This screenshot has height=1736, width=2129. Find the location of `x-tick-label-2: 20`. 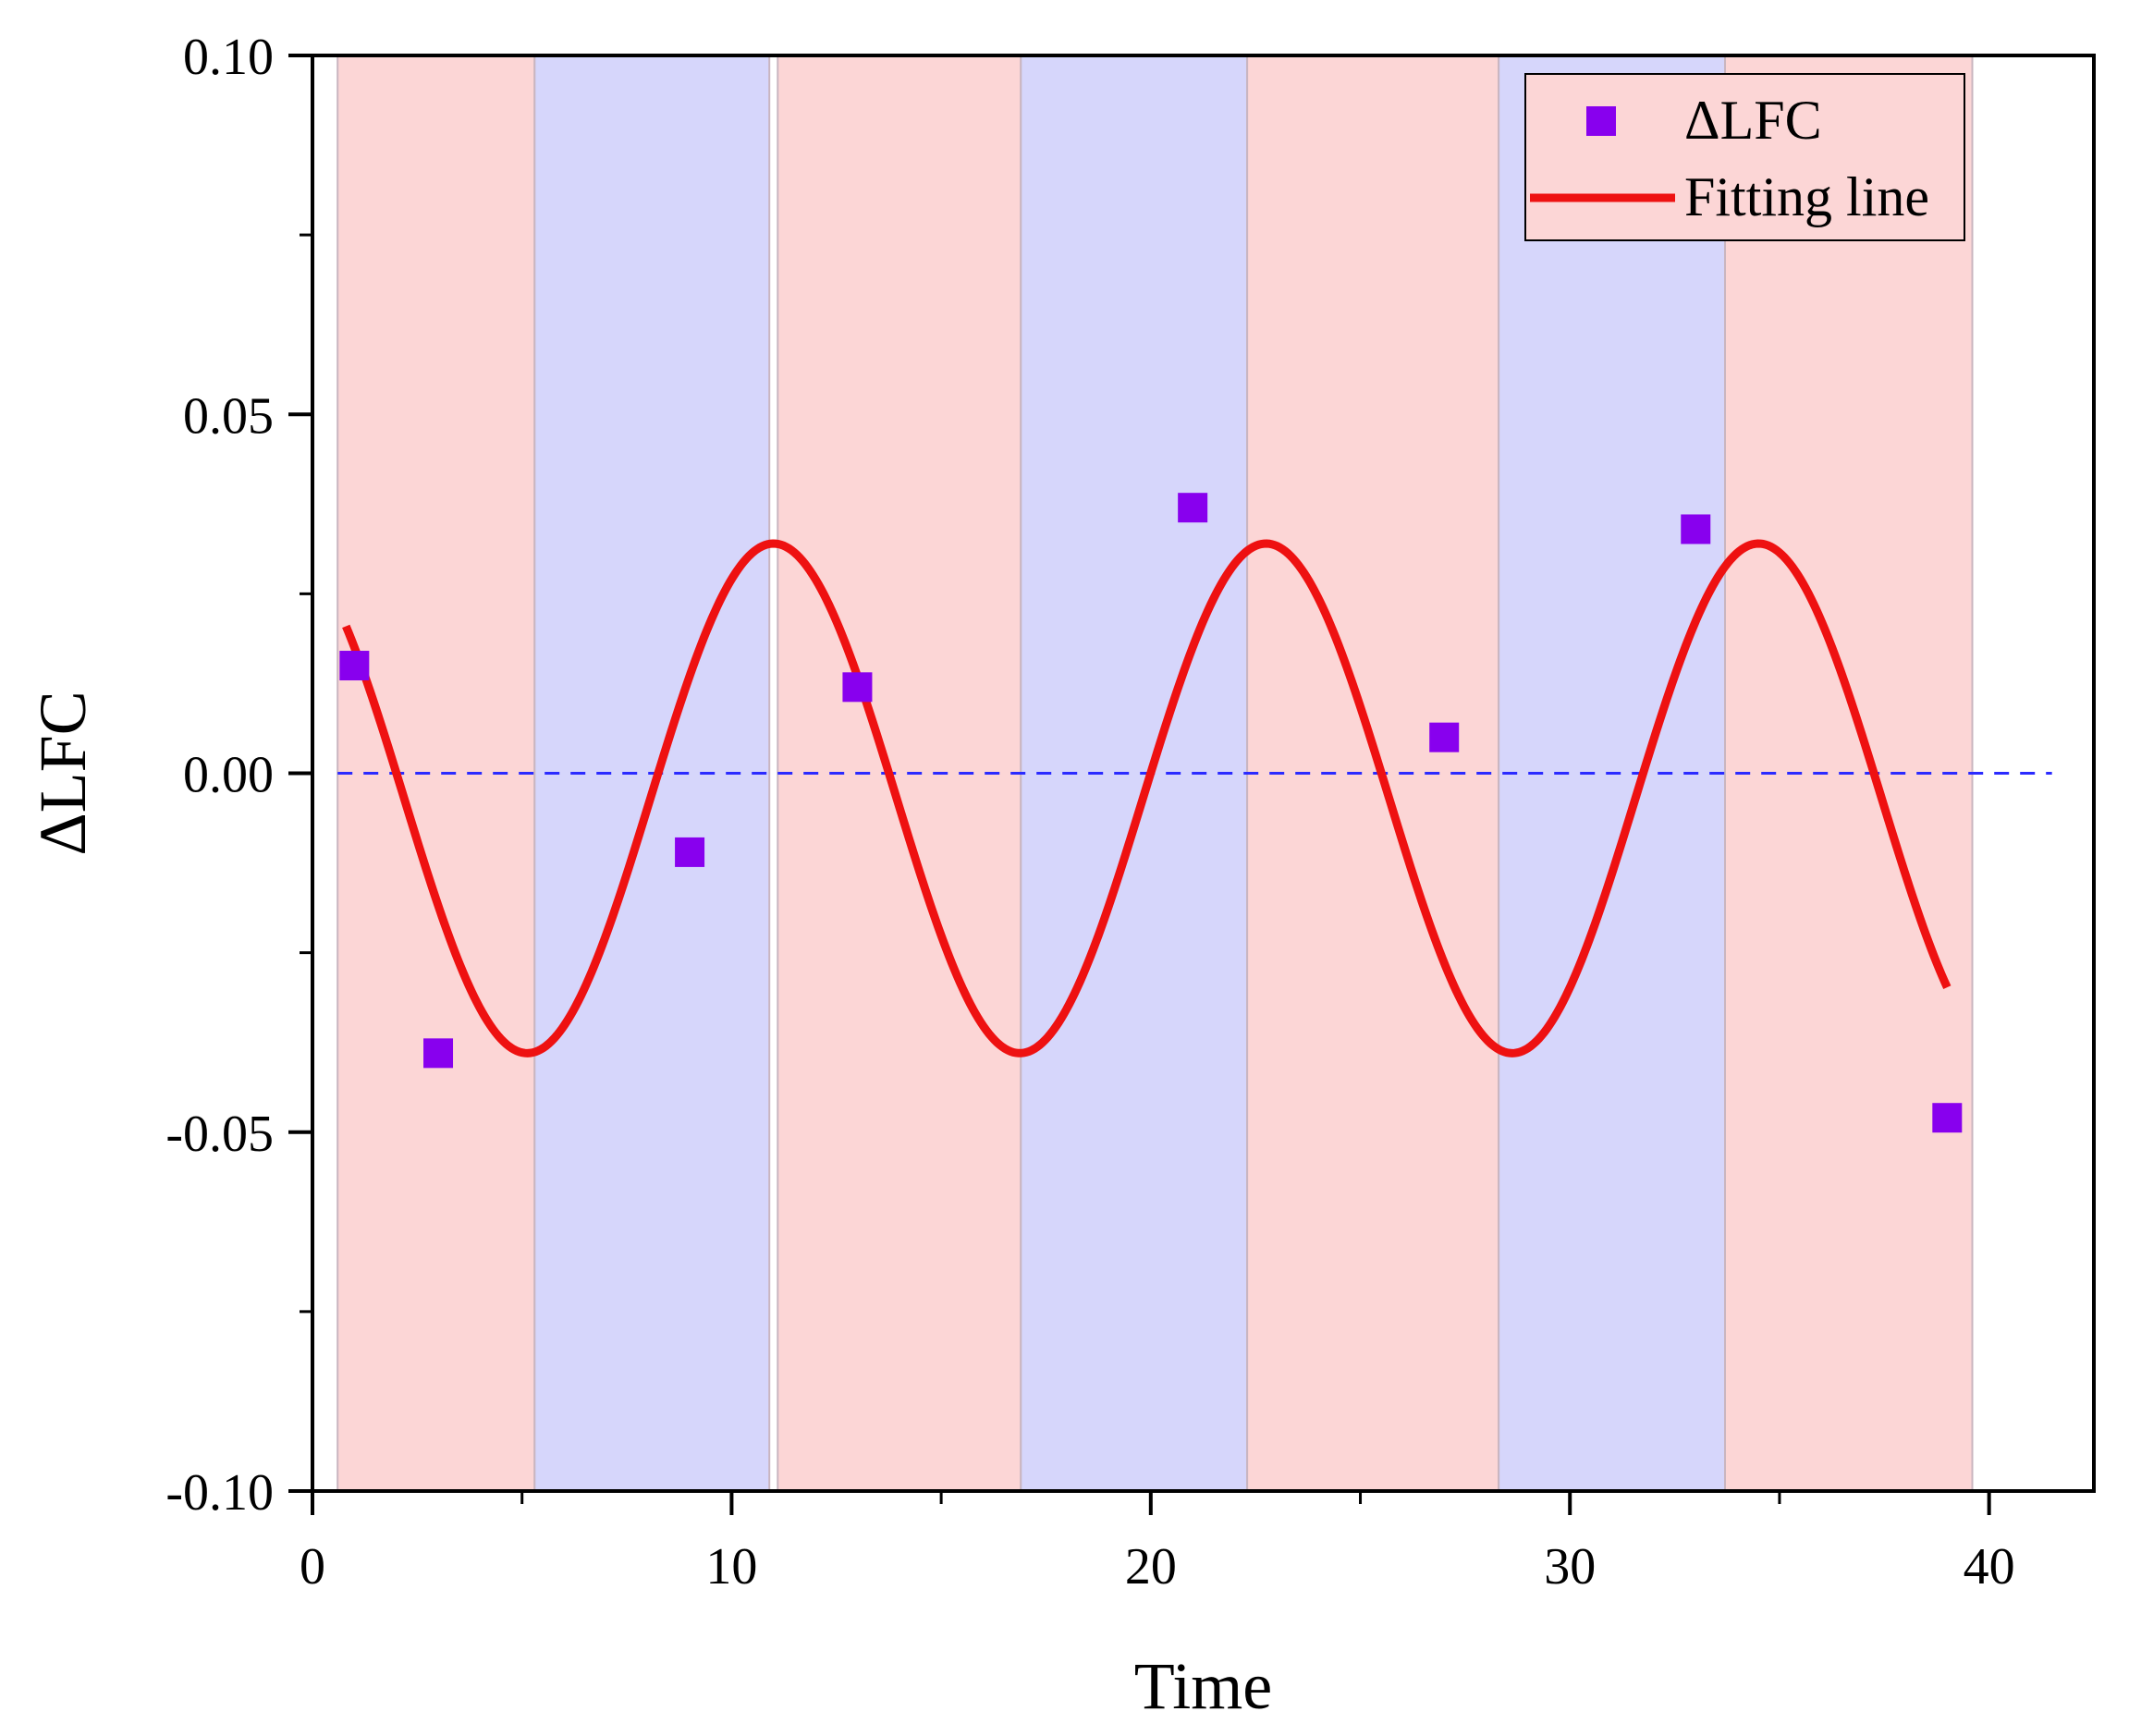

x-tick-label-2: 20 is located at coordinates (1151, 1566).